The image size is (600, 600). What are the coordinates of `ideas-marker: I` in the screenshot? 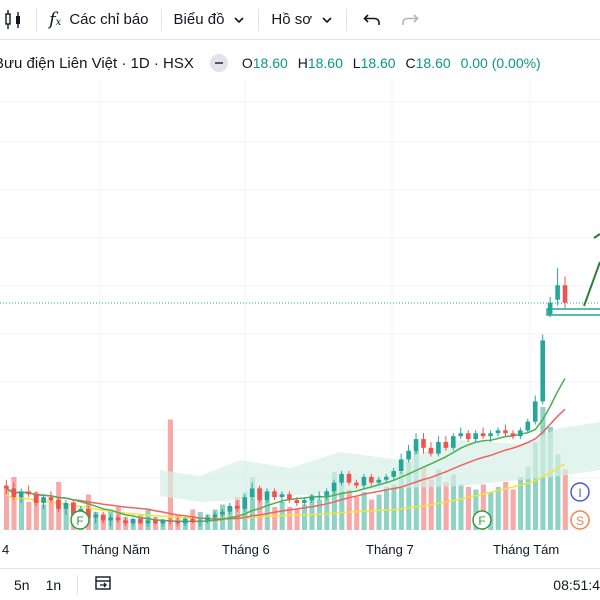 It's located at (580, 492).